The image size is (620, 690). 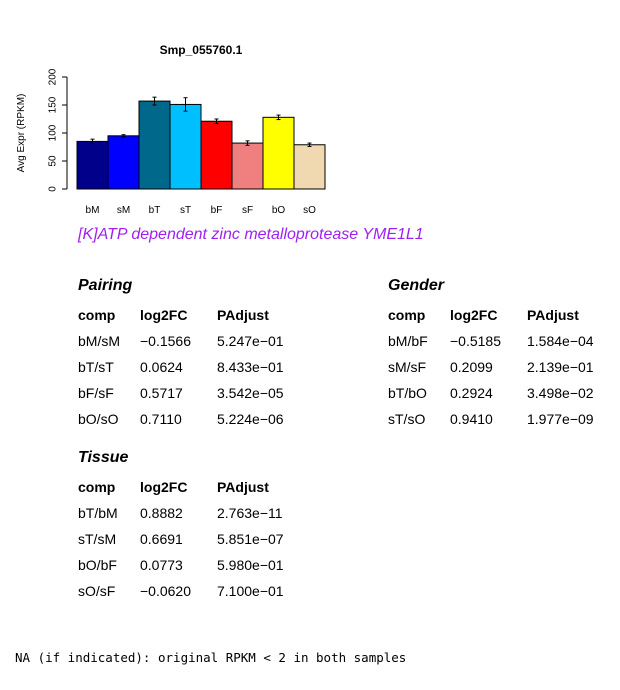 What do you see at coordinates (216, 155) in the screenshot?
I see `bar-bF` at bounding box center [216, 155].